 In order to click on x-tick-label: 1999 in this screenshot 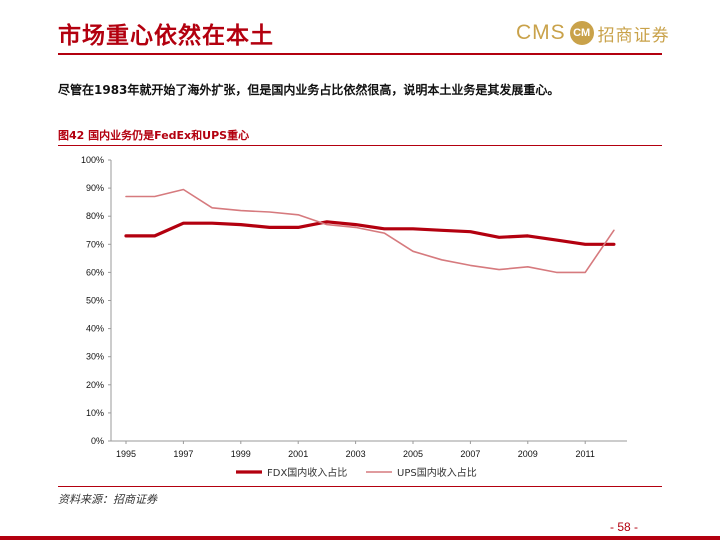, I will do `click(241, 454)`.